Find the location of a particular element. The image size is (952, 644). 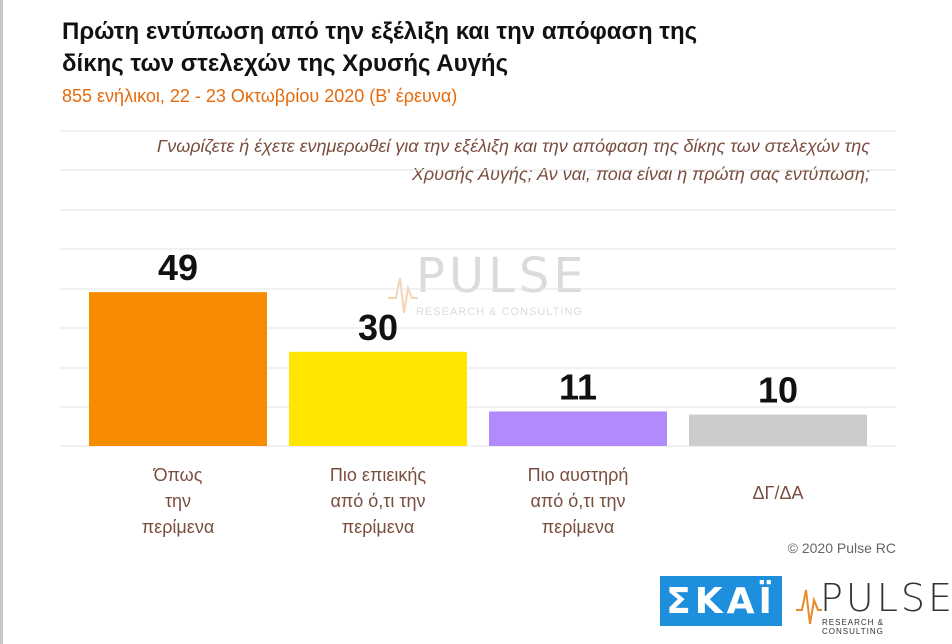

pulse-wave-icon is located at coordinates (809, 607).